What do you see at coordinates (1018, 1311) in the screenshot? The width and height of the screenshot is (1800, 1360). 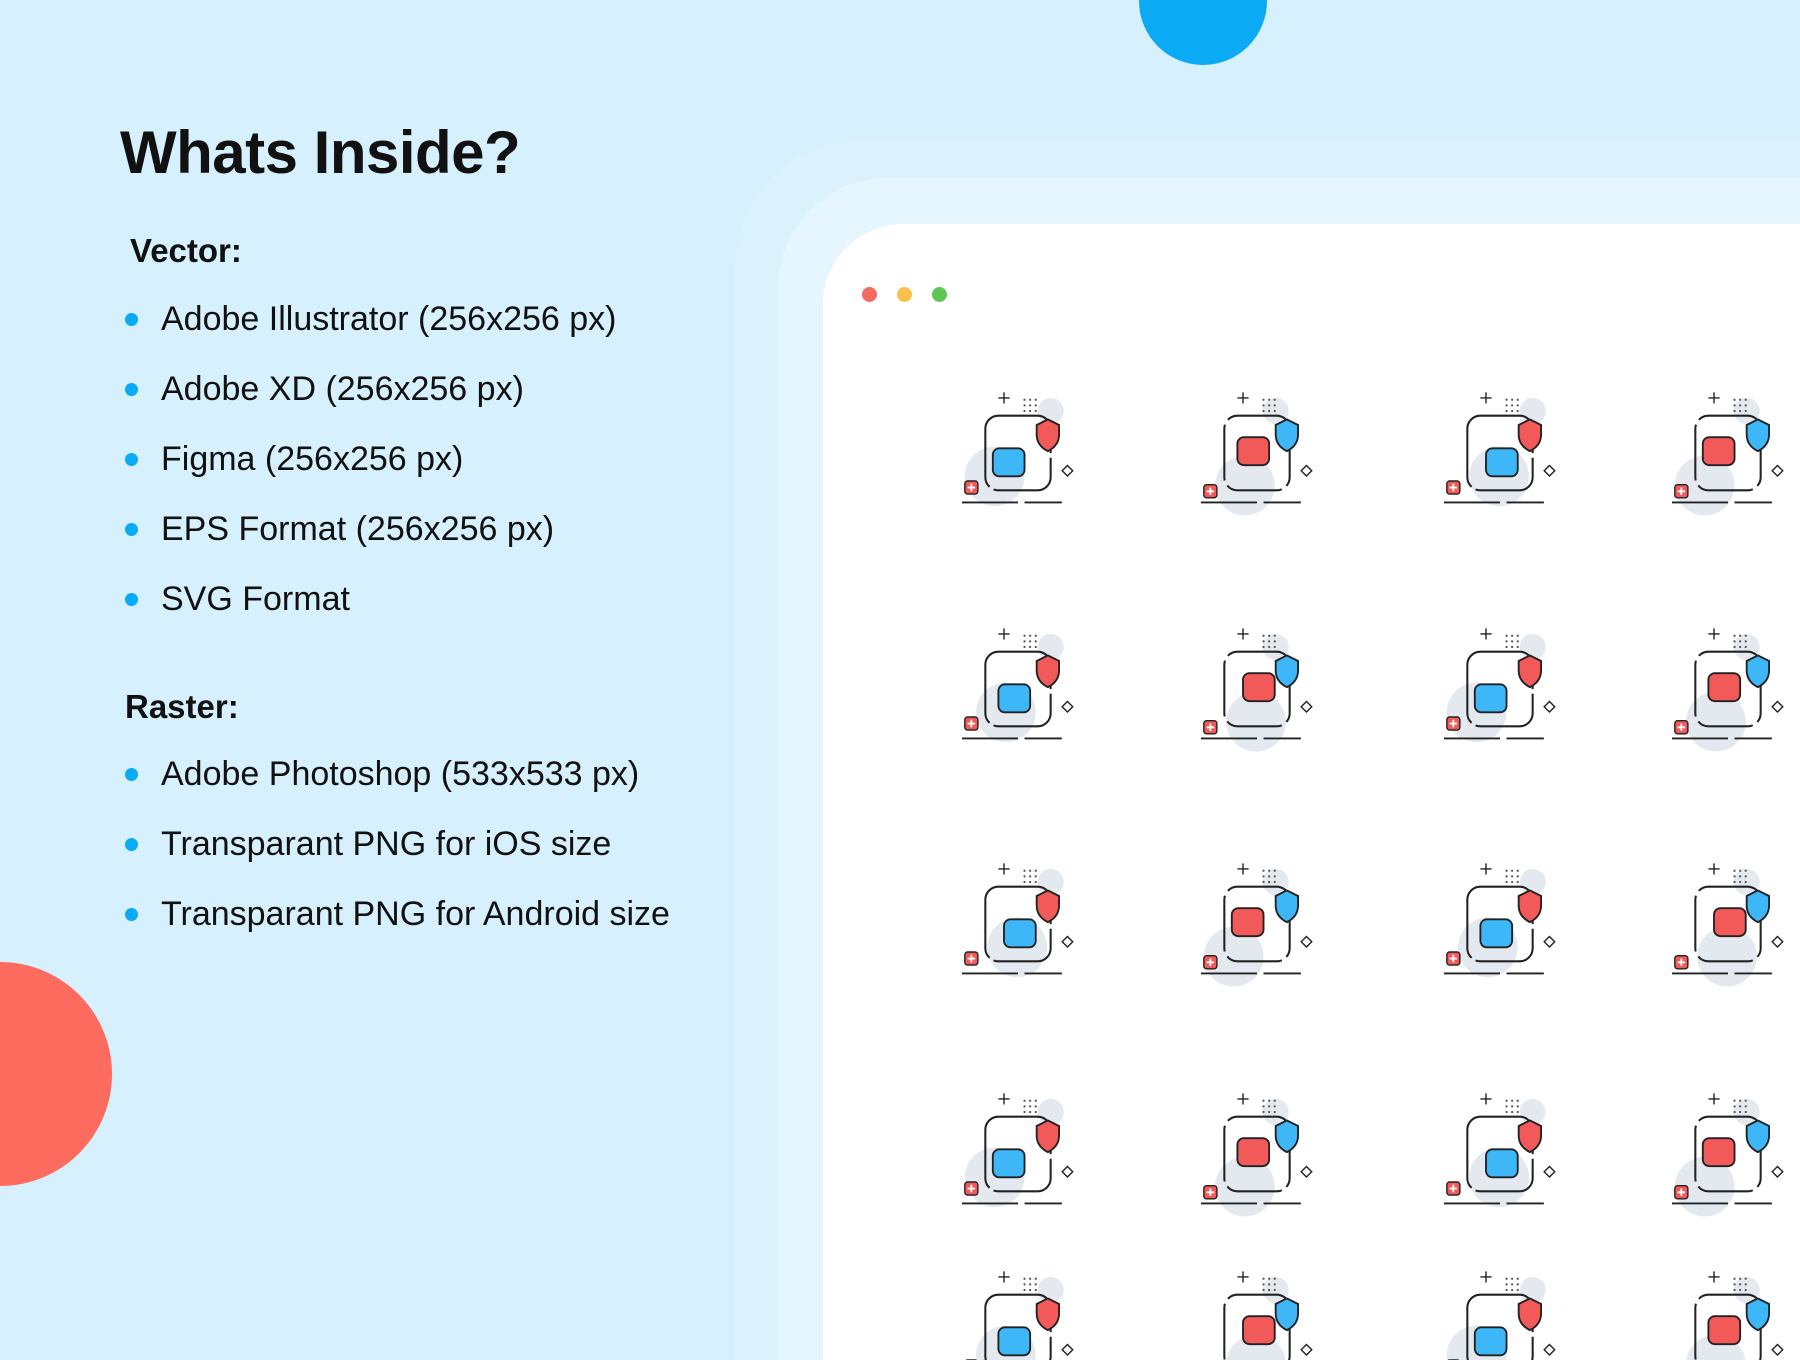 I see `calendar-appointment-icon` at bounding box center [1018, 1311].